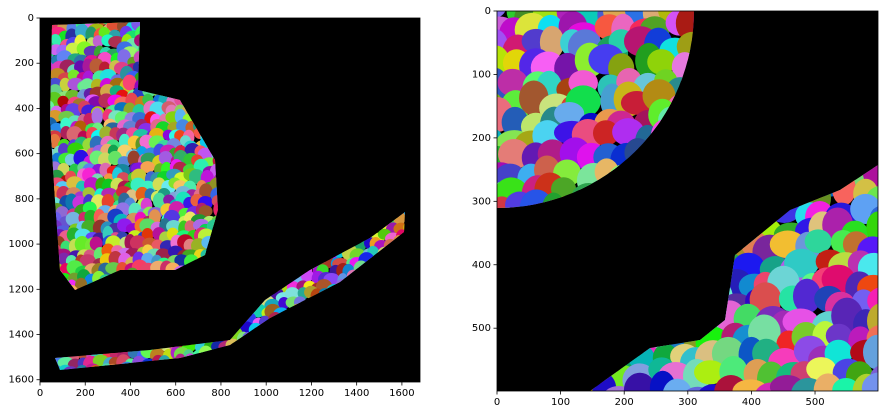  Describe the element at coordinates (21, 289) in the screenshot. I see `y-tick-label: 1200` at that location.